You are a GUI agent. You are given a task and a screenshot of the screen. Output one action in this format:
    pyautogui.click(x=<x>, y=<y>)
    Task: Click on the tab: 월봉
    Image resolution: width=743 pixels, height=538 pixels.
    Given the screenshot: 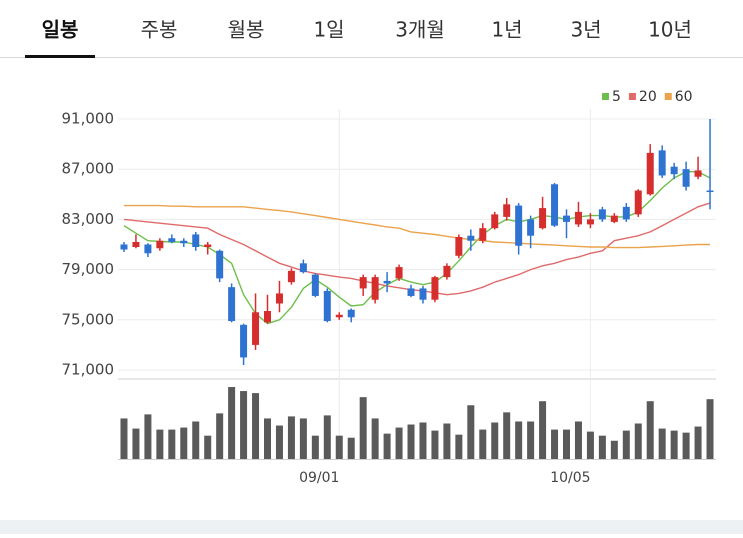 What is the action you would take?
    pyautogui.click(x=246, y=30)
    